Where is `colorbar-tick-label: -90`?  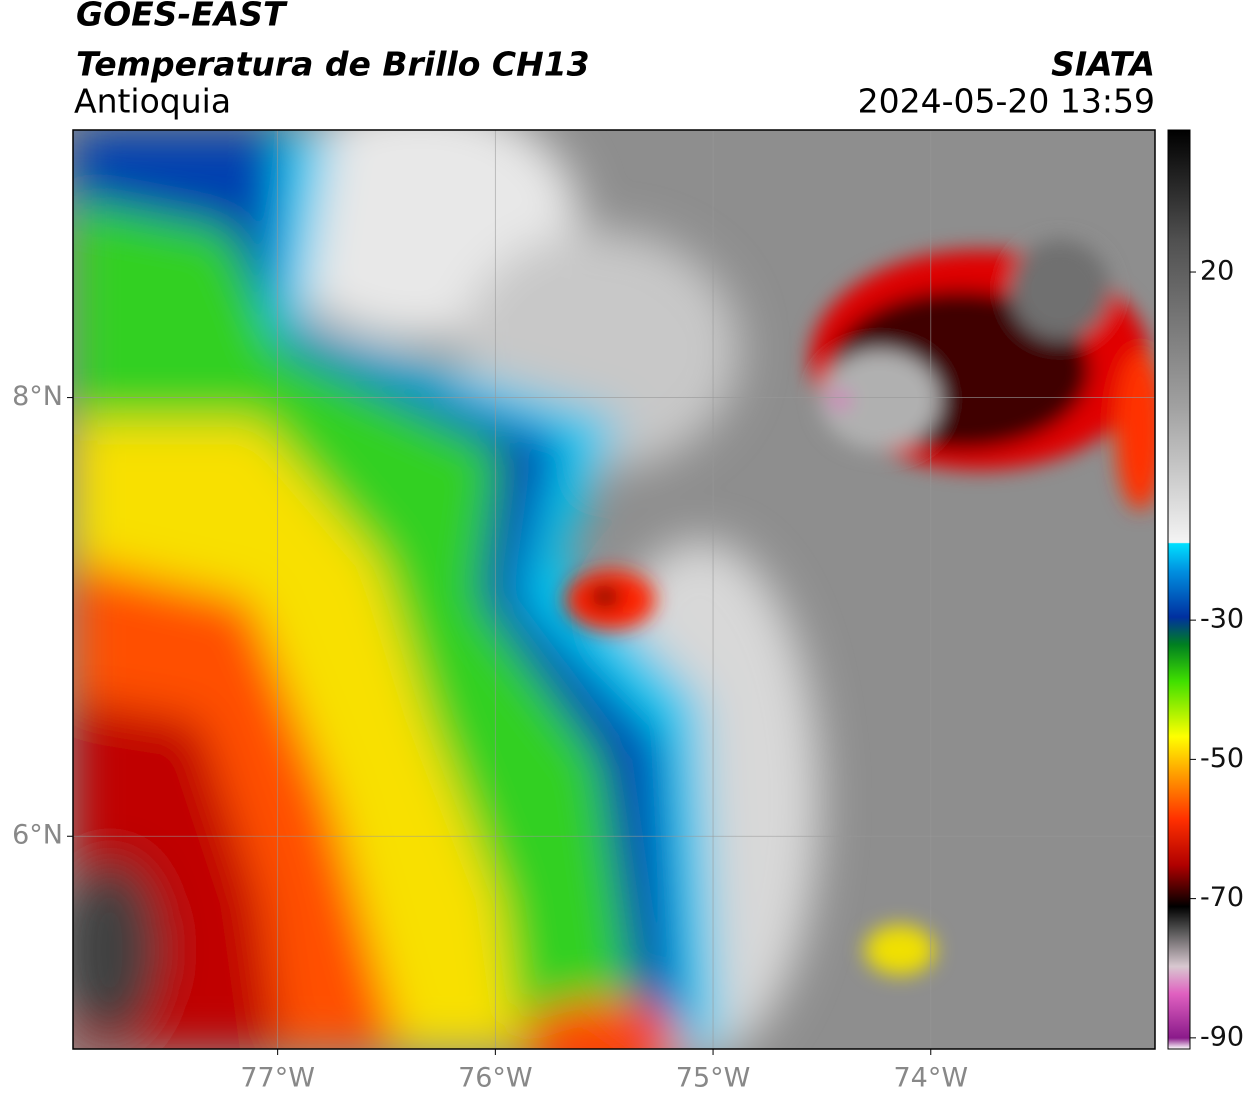 colorbar-tick-label: -90 is located at coordinates (1222, 1036).